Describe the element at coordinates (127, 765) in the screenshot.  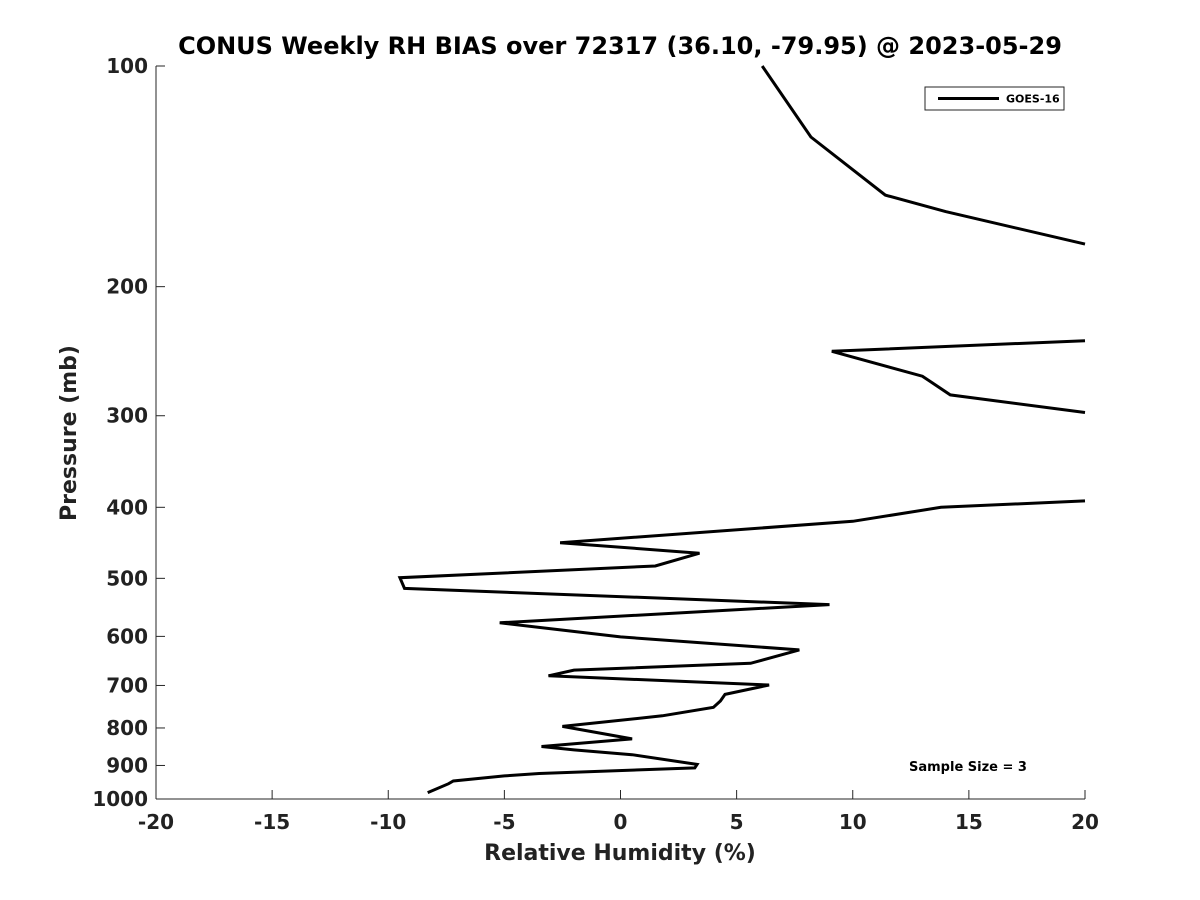
I see `y-tick-label: 900` at that location.